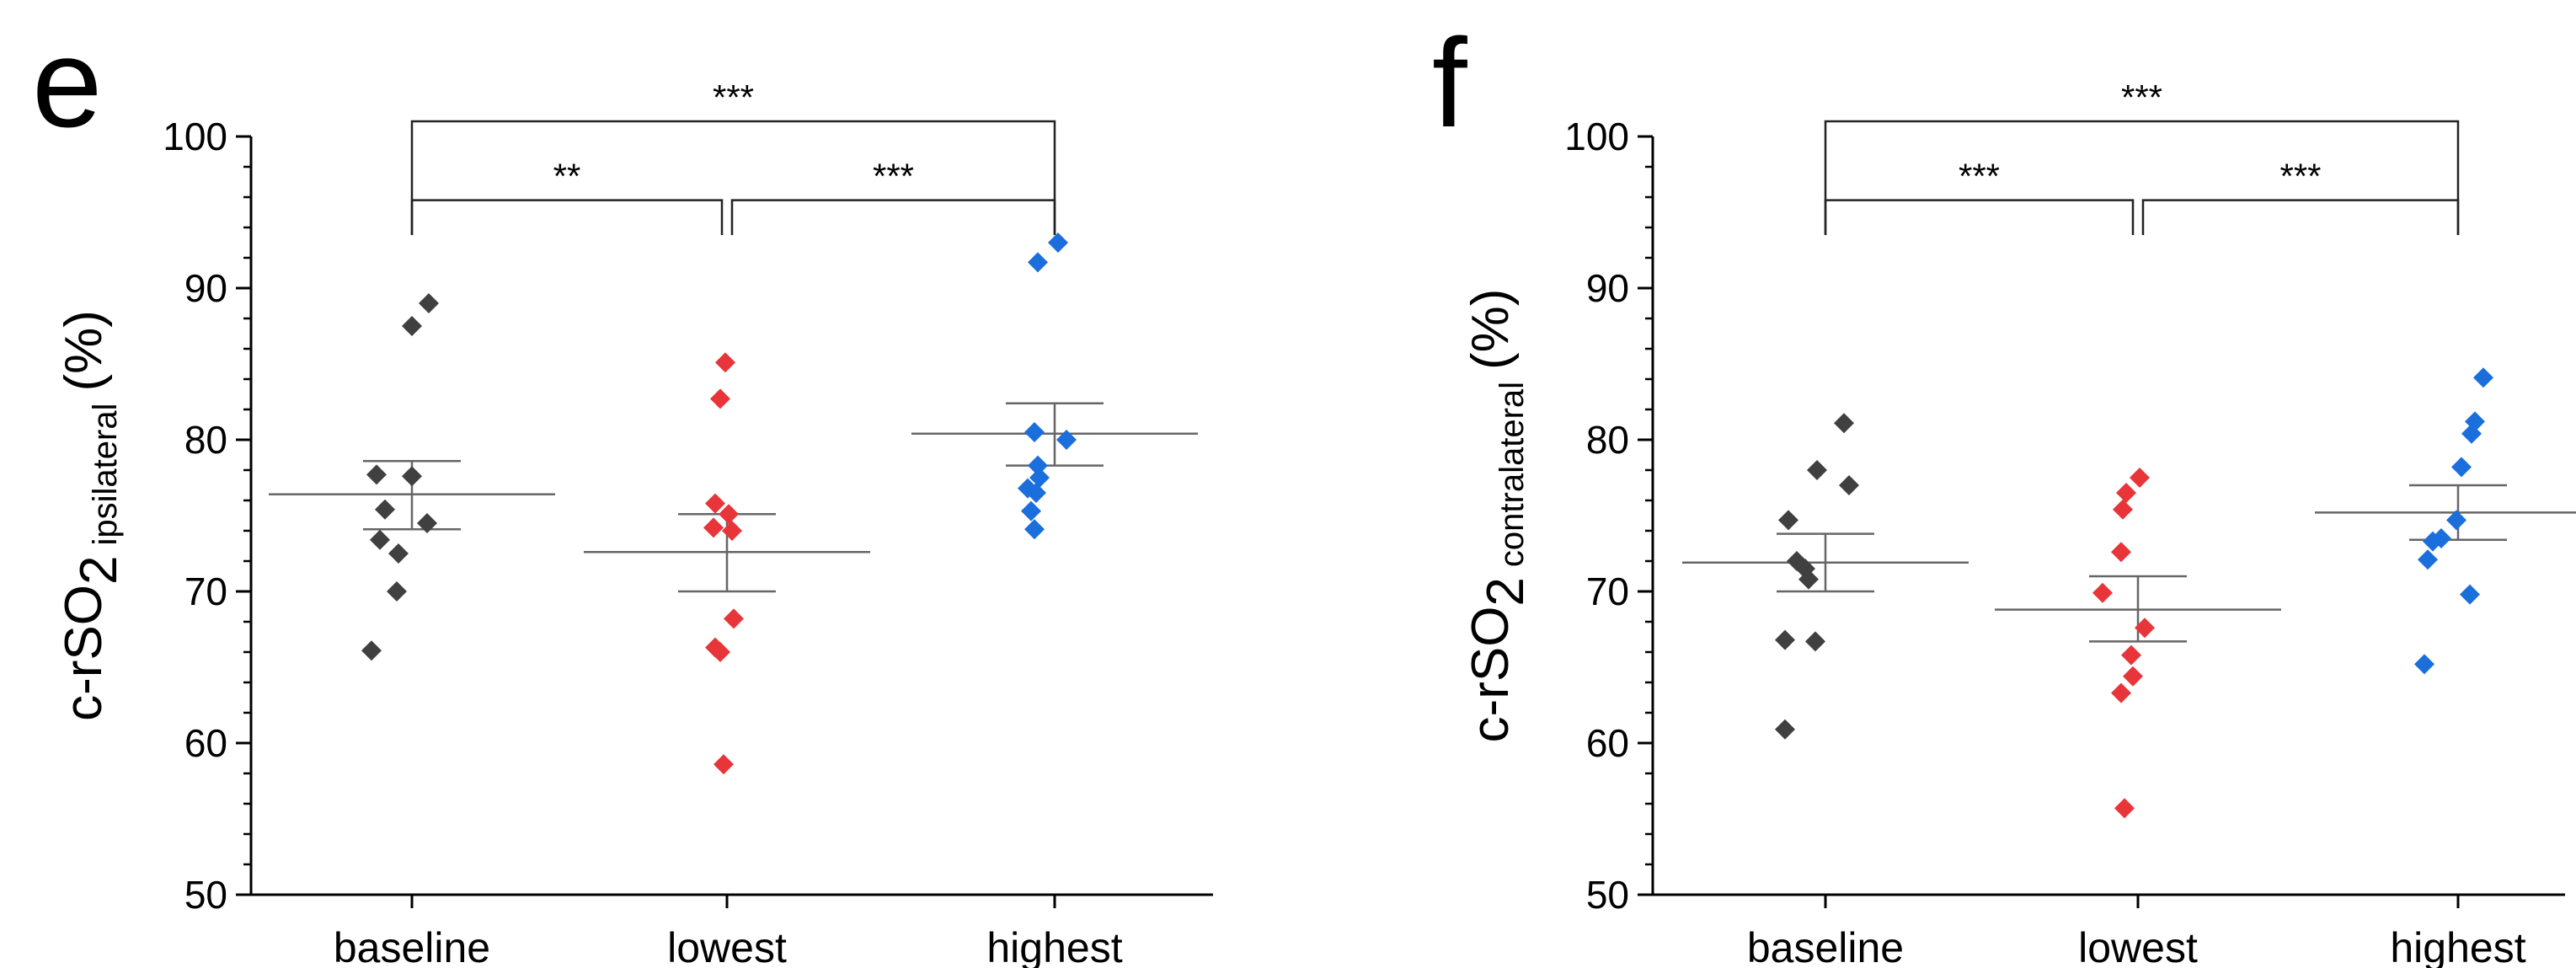 This screenshot has height=968, width=2576. Describe the element at coordinates (567, 176) in the screenshot. I see `significance-label: **` at that location.